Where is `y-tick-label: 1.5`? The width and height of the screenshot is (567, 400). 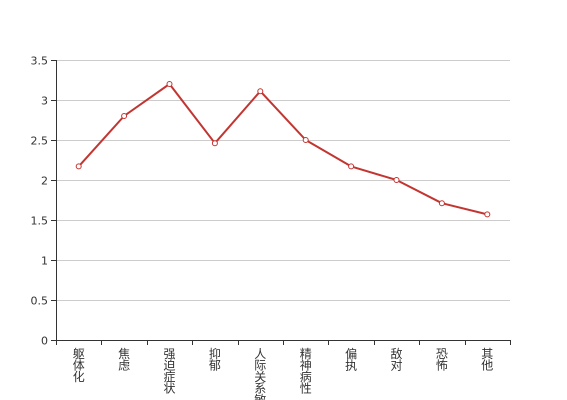 y-tick-label: 1.5 is located at coordinates (40, 221).